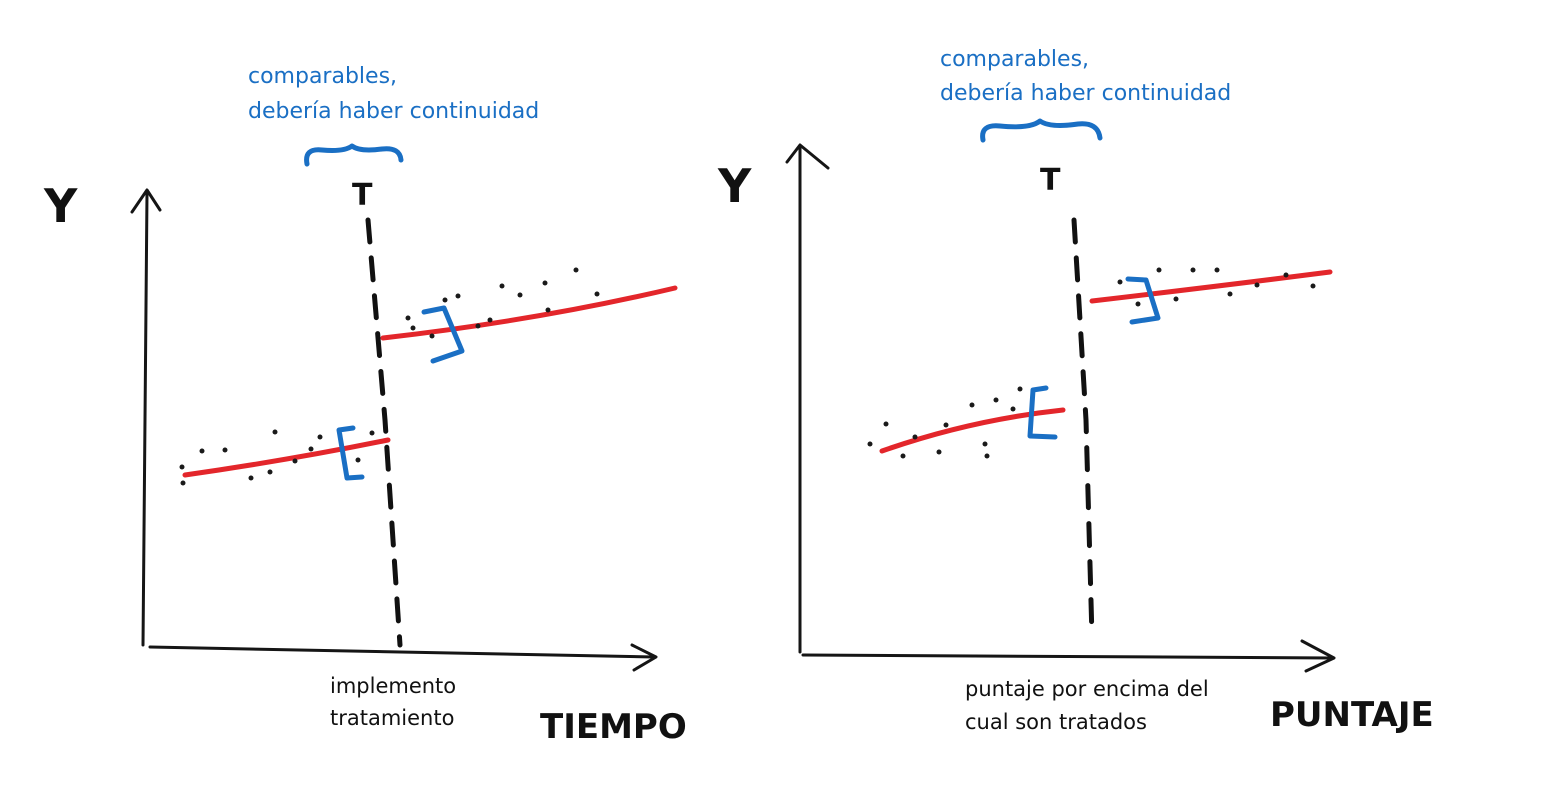 The image size is (1567, 793). What do you see at coordinates (145, 419) in the screenshot?
I see `y-axis` at bounding box center [145, 419].